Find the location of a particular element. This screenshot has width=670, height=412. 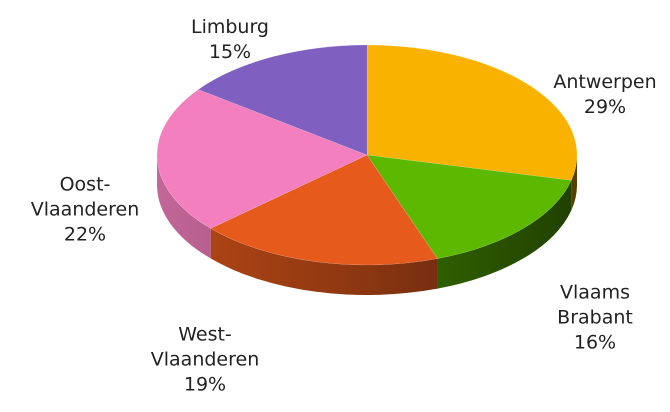

value-label: 15% is located at coordinates (230, 52).